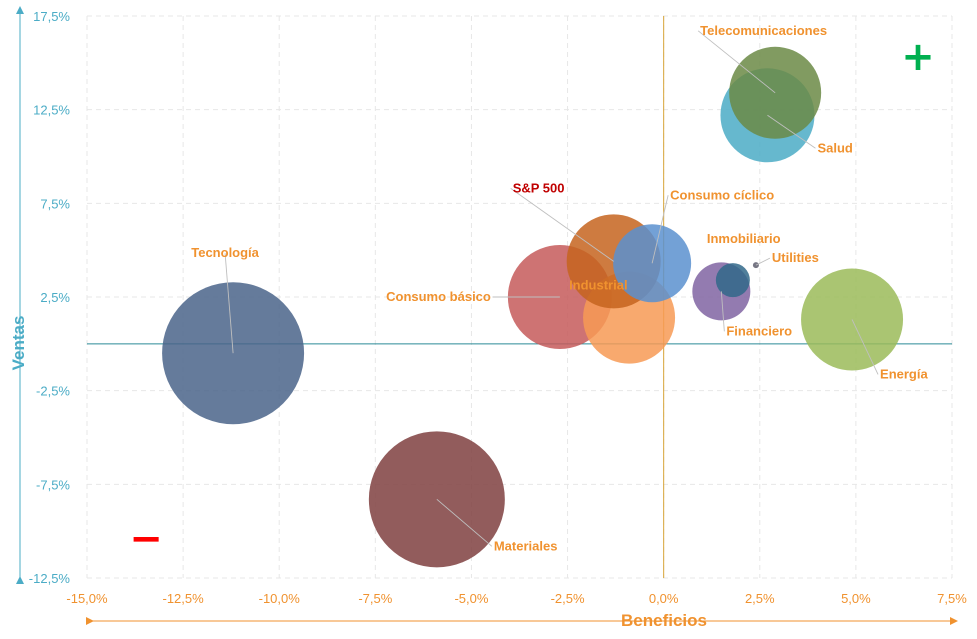 The height and width of the screenshot is (639, 977). I want to click on x-tick-label: 2,5%, so click(760, 598).